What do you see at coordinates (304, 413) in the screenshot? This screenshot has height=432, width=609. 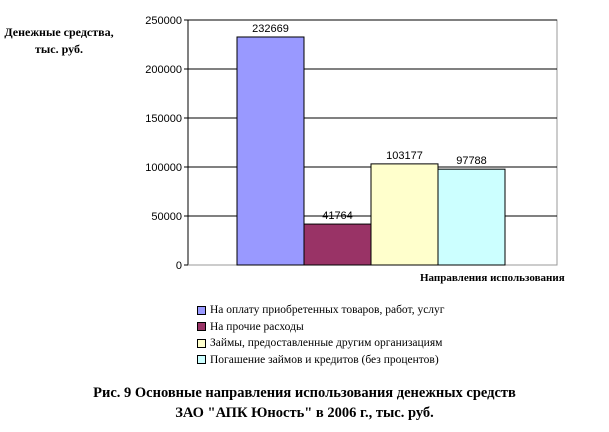 I see `caption-line2: ЗАО "АПК Юность" в 2006 г., тыс. руб.` at bounding box center [304, 413].